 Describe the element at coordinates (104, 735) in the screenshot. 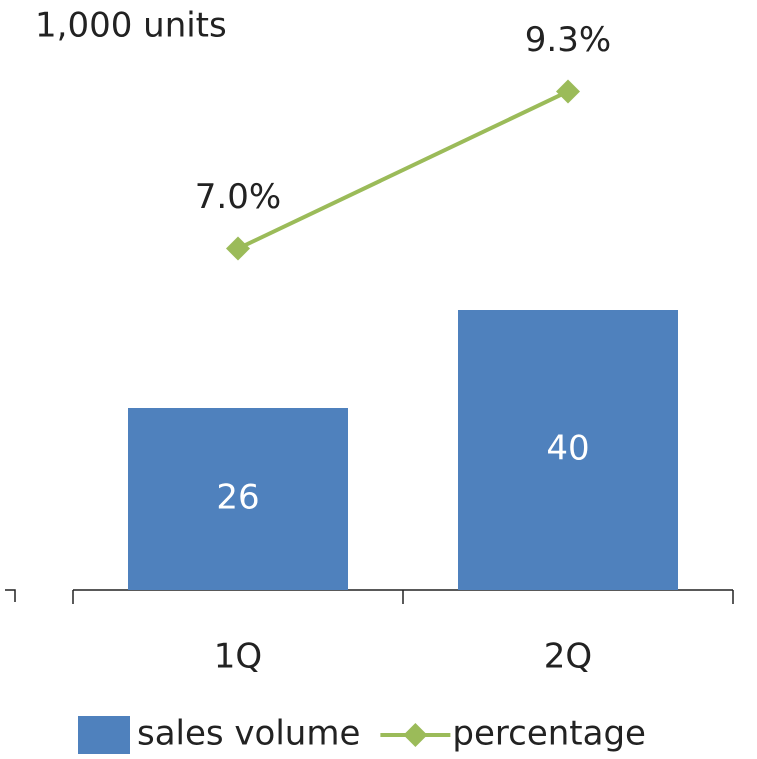

I see `legend-swatch` at that location.